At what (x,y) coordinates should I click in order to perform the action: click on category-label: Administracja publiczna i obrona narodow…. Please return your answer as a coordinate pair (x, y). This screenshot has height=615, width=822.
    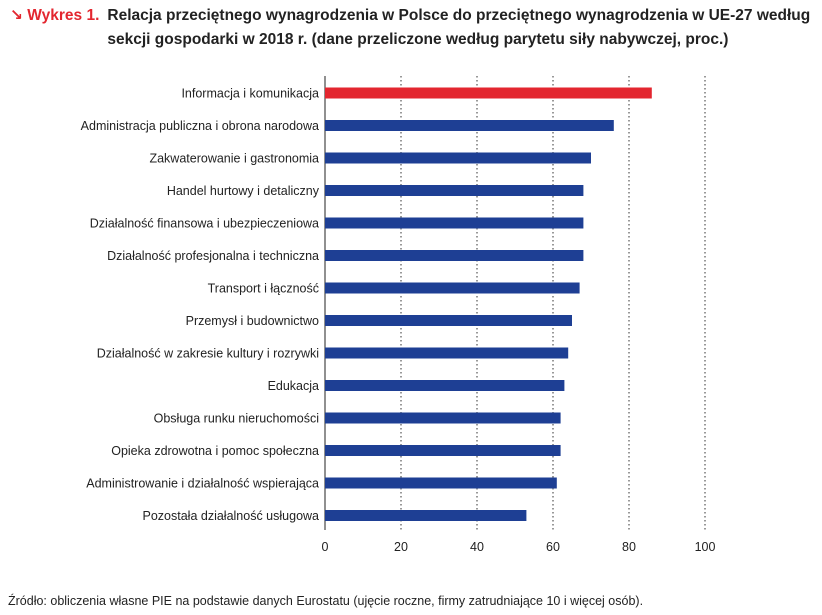
    Looking at the image, I should click on (200, 126).